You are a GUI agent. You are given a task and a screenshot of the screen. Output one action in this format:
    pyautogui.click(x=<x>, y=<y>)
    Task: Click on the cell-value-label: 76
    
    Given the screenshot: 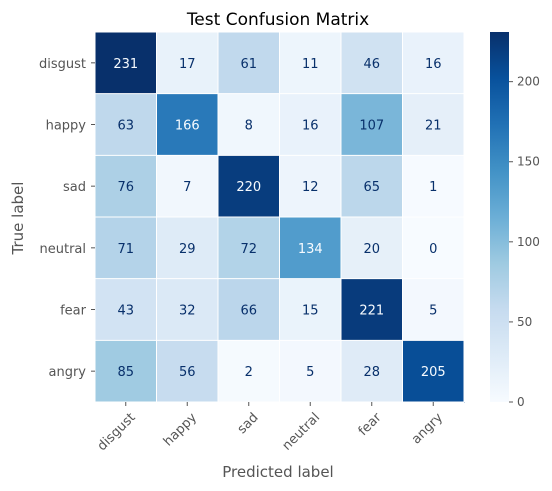 What is the action you would take?
    pyautogui.click(x=125, y=187)
    